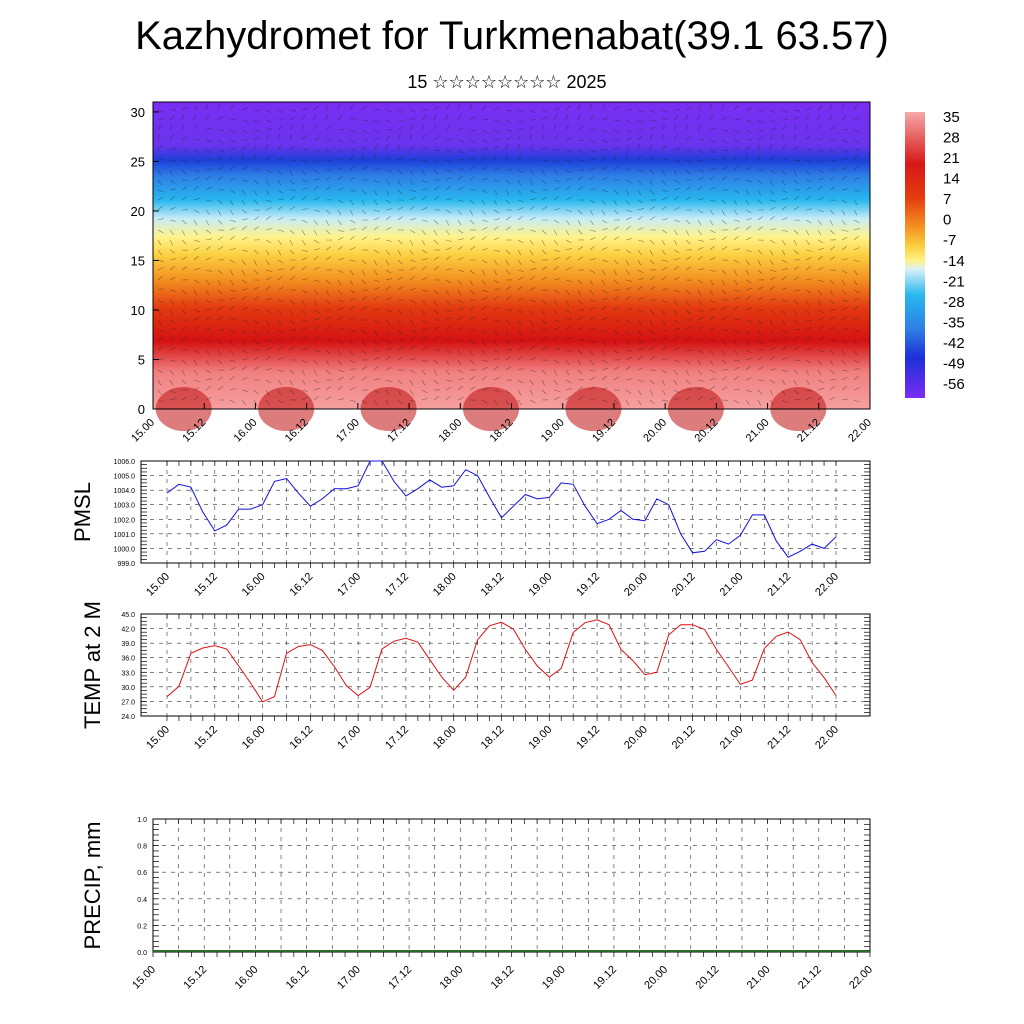 The height and width of the screenshot is (1024, 1024). What do you see at coordinates (397, 585) in the screenshot?
I see `x-tick-label: 17.12` at bounding box center [397, 585].